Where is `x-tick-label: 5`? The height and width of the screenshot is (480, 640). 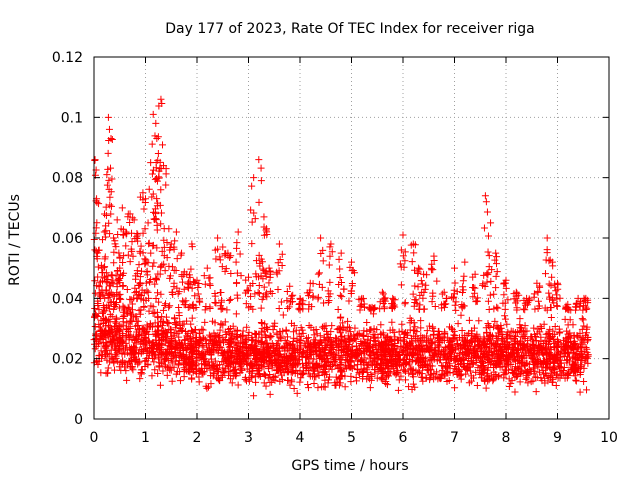 x-tick-label: 5 is located at coordinates (351, 438).